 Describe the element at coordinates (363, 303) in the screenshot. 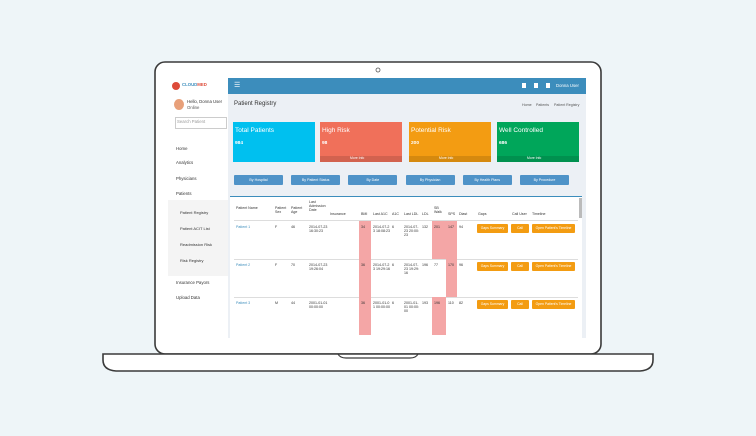

I see `table-cell: 36` at that location.